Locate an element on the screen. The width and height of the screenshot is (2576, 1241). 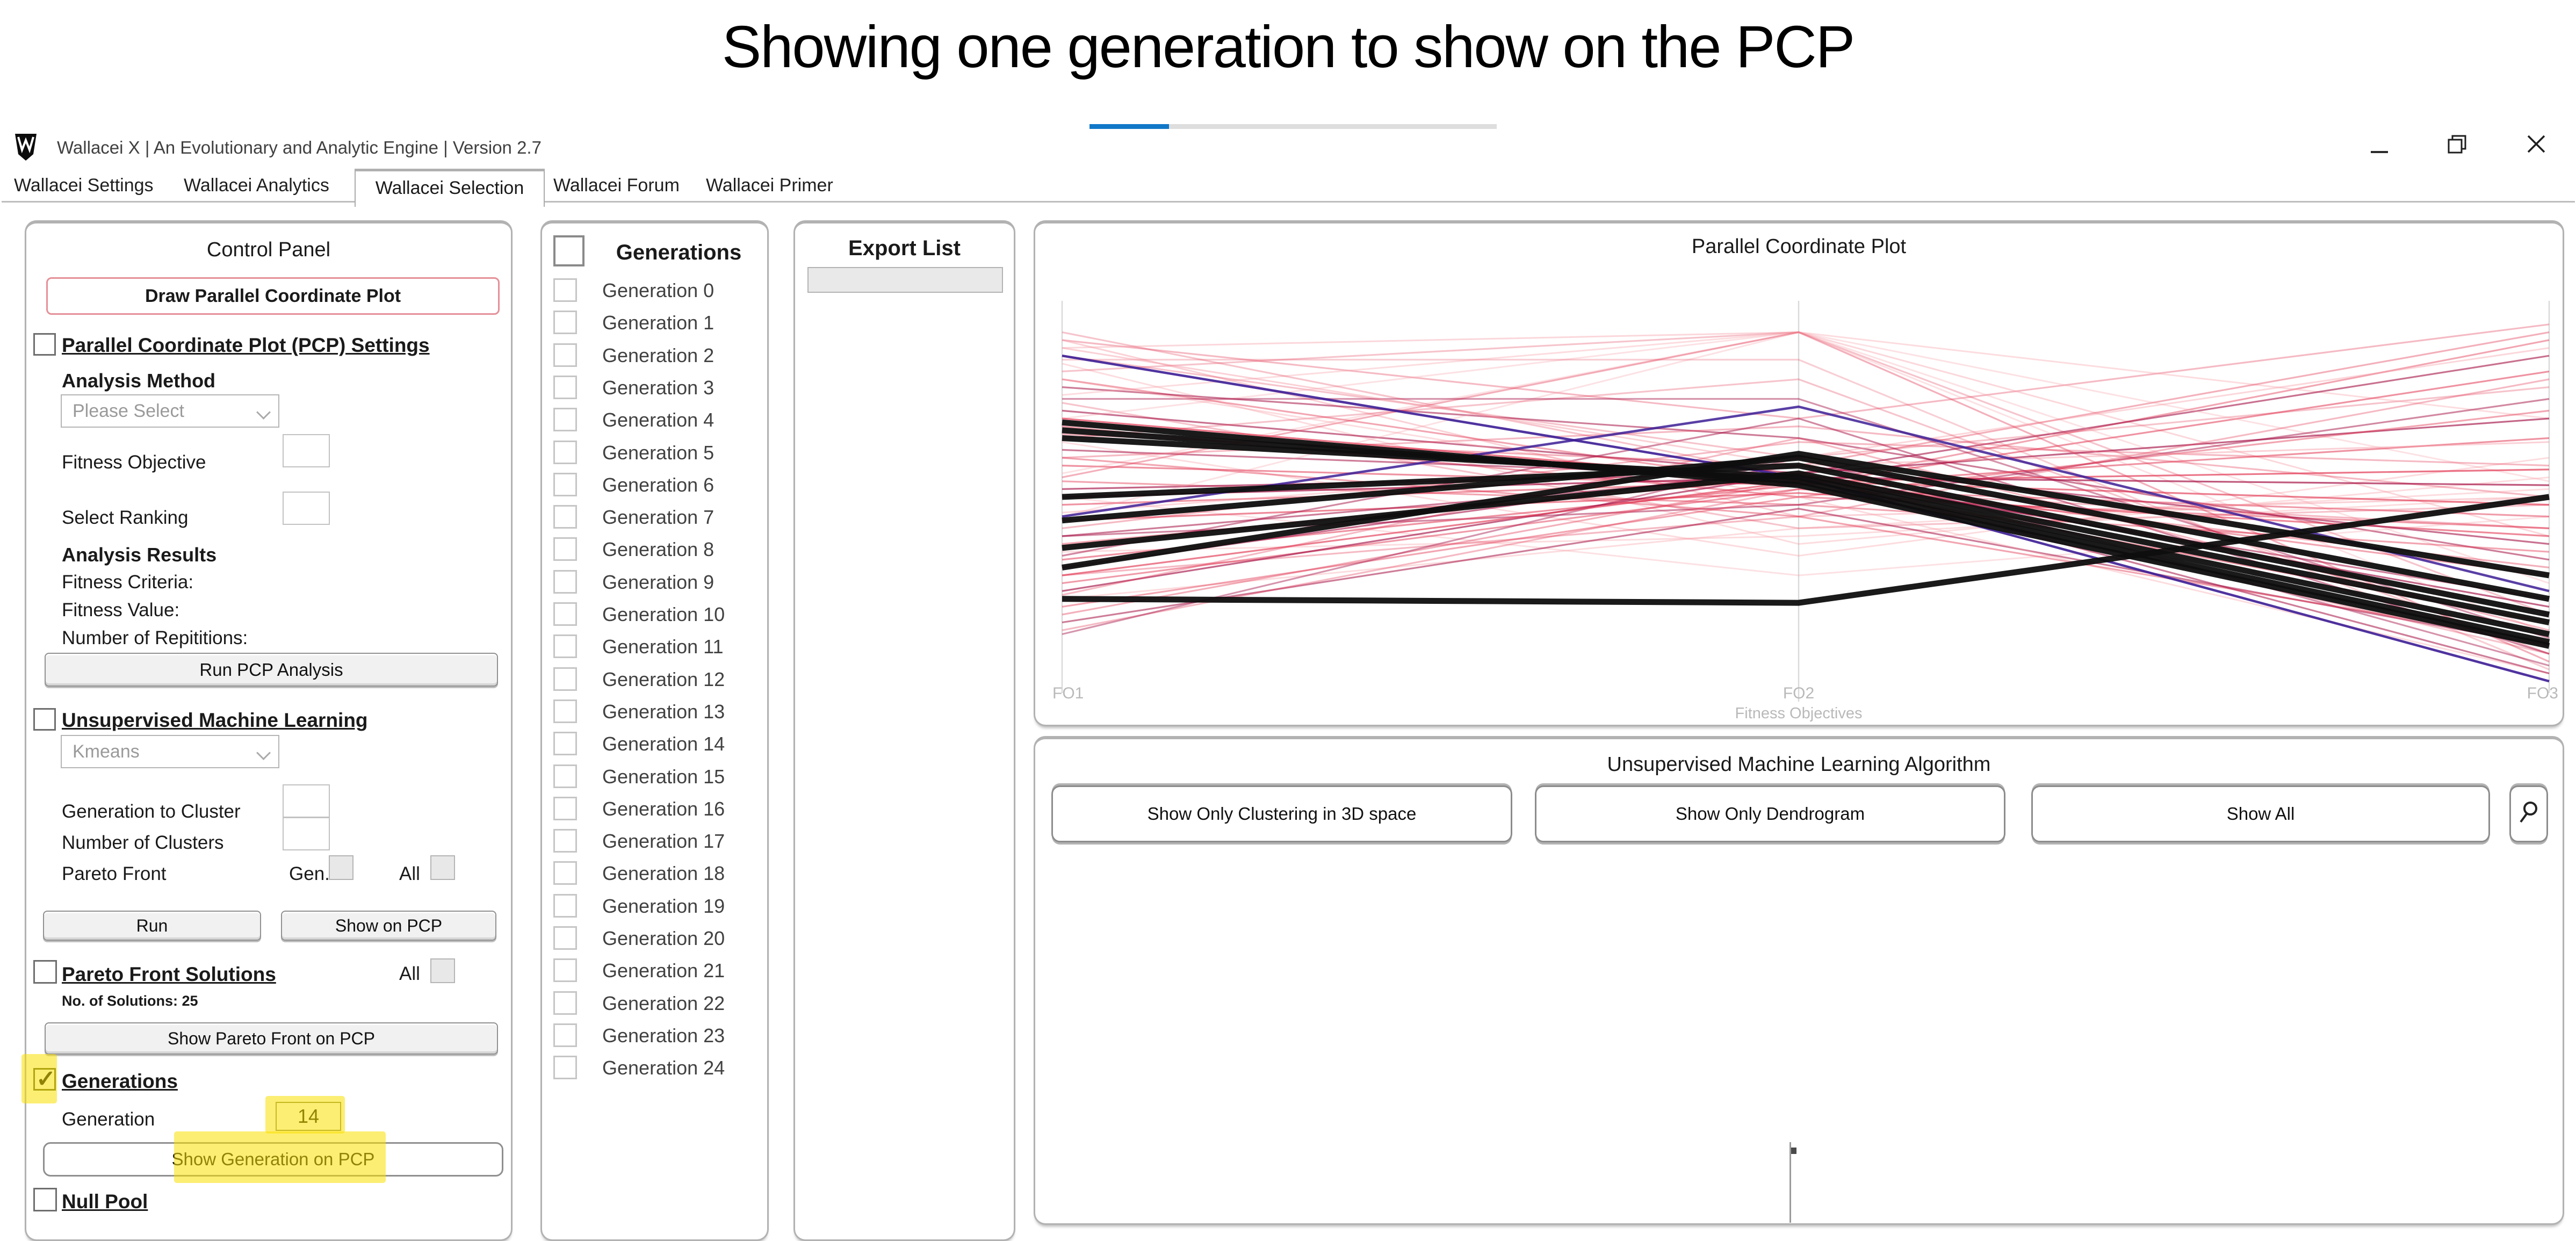
generation-list-row: Generation 13 is located at coordinates (654, 711).